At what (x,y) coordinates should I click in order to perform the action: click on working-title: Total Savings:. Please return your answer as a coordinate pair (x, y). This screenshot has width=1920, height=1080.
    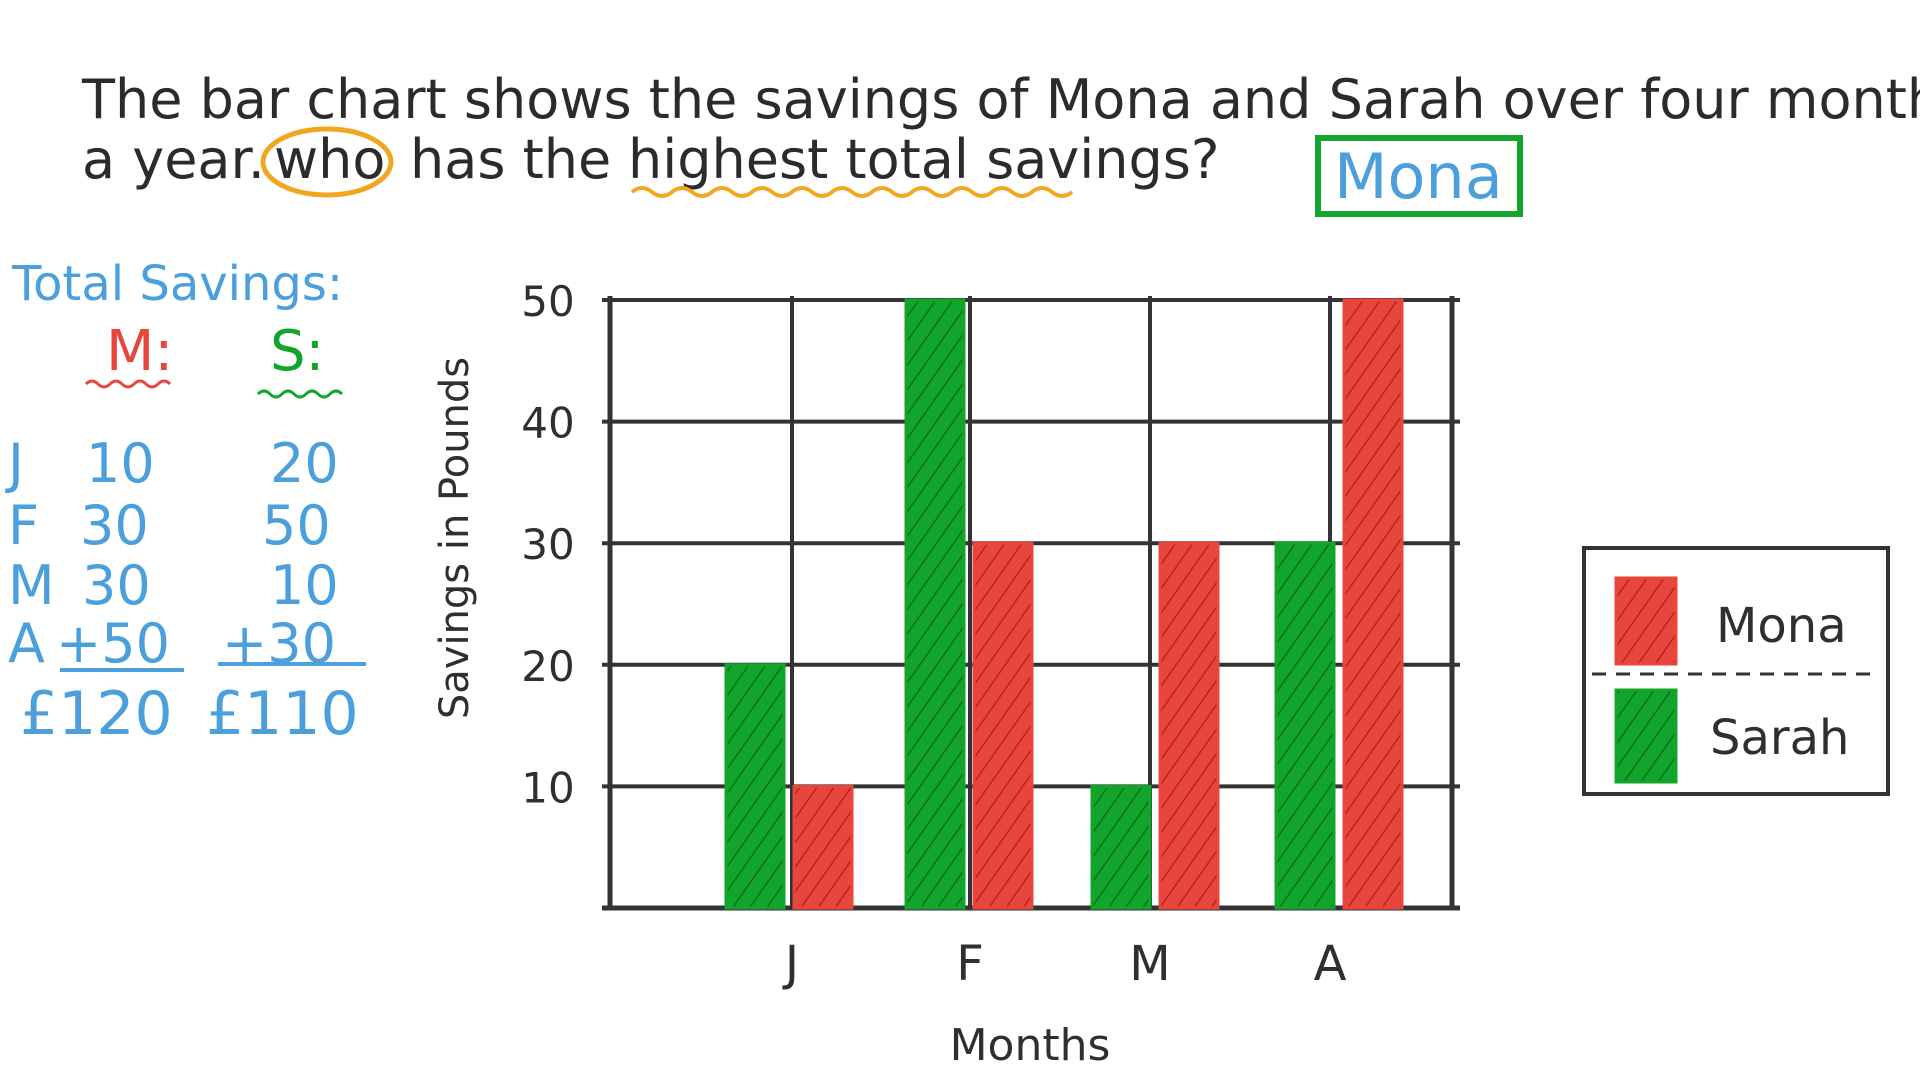
    Looking at the image, I should click on (177, 284).